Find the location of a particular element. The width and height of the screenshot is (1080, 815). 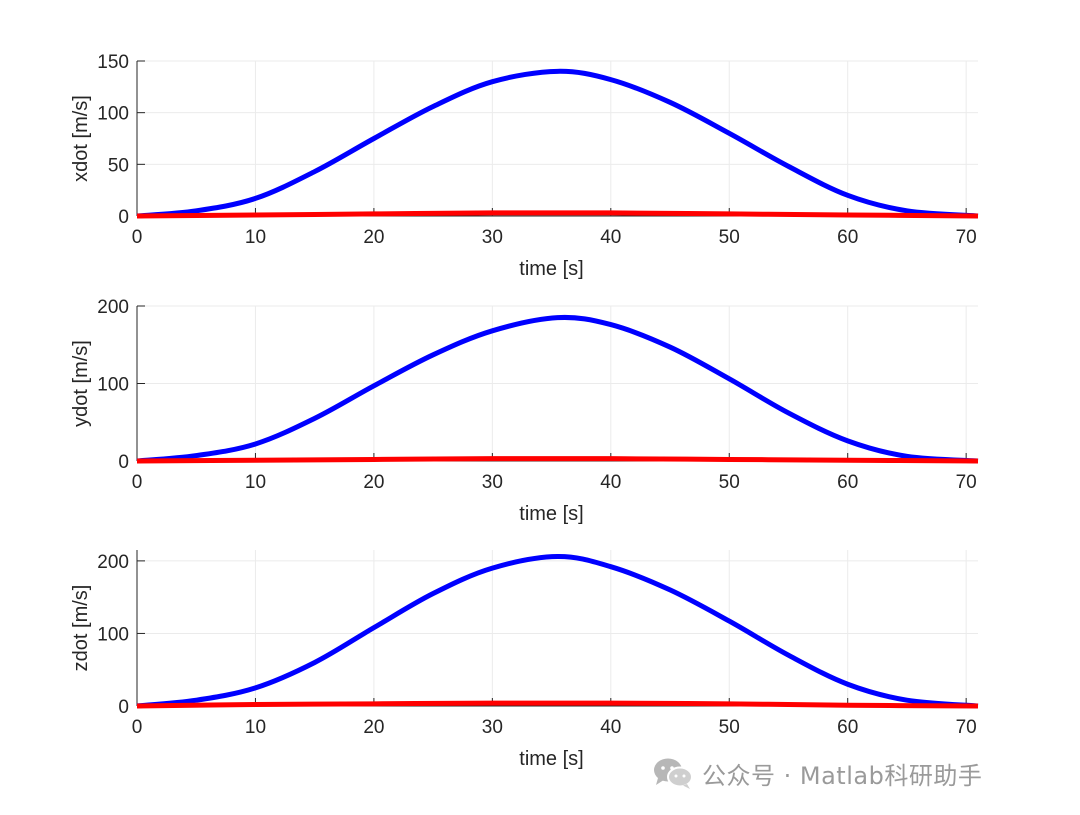

y-axis-label: ydot [m/s] is located at coordinates (81, 383).